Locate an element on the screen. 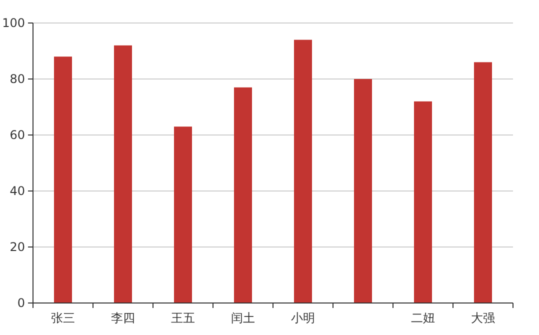  x-tick-label: 张三 is located at coordinates (63, 318).